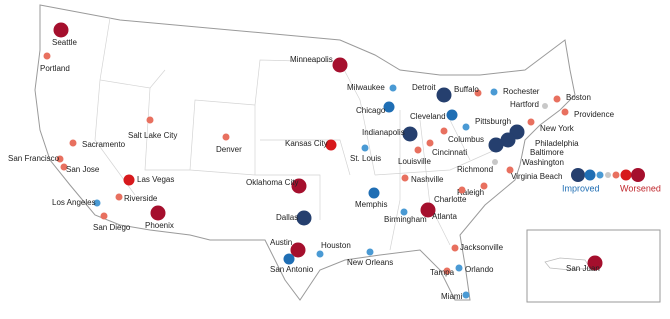 This screenshot has height=319, width=670. Describe the element at coordinates (427, 179) in the screenshot. I see `city-label: Nashville` at that location.